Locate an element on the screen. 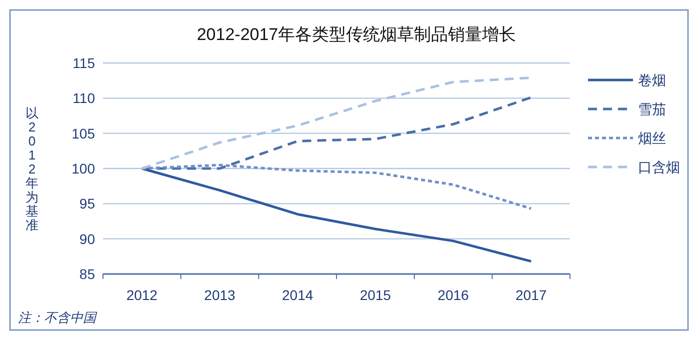 The height and width of the screenshot is (342, 700). legend-label: 卷烟 is located at coordinates (652, 80).